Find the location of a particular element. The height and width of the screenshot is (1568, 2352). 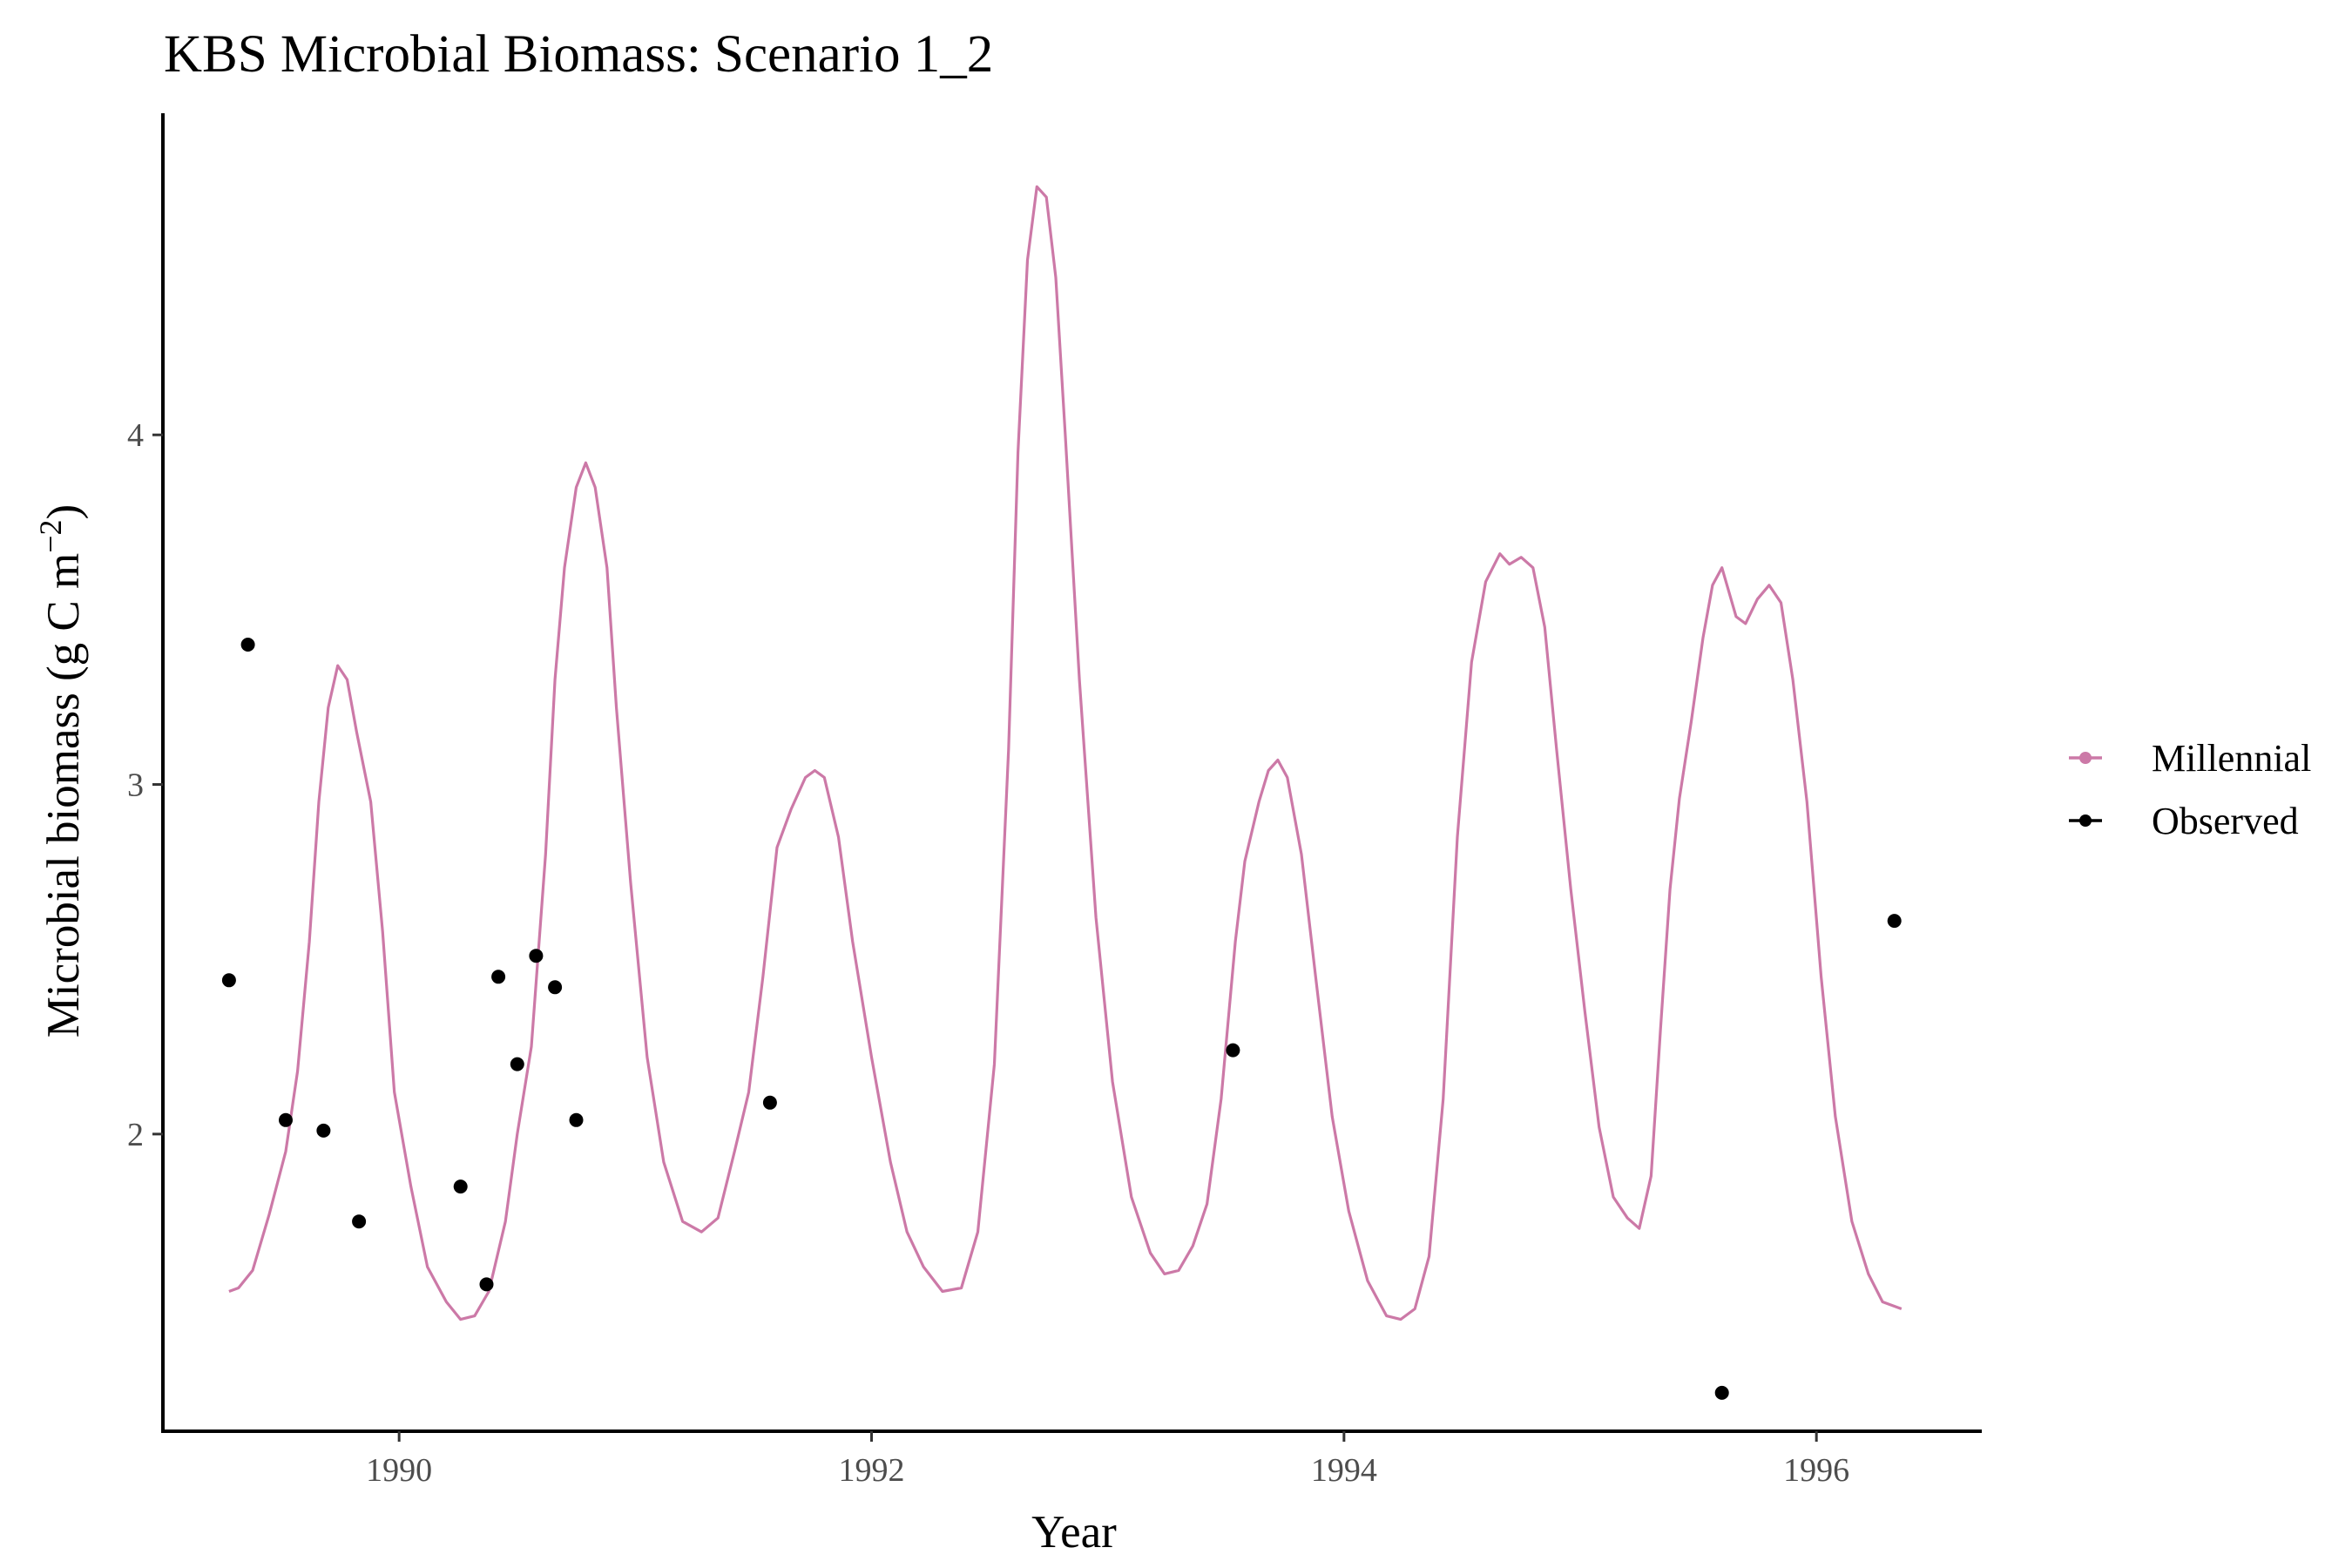

y-axis-title: Microbial biomass (g C m−2) is located at coordinates (61, 770).